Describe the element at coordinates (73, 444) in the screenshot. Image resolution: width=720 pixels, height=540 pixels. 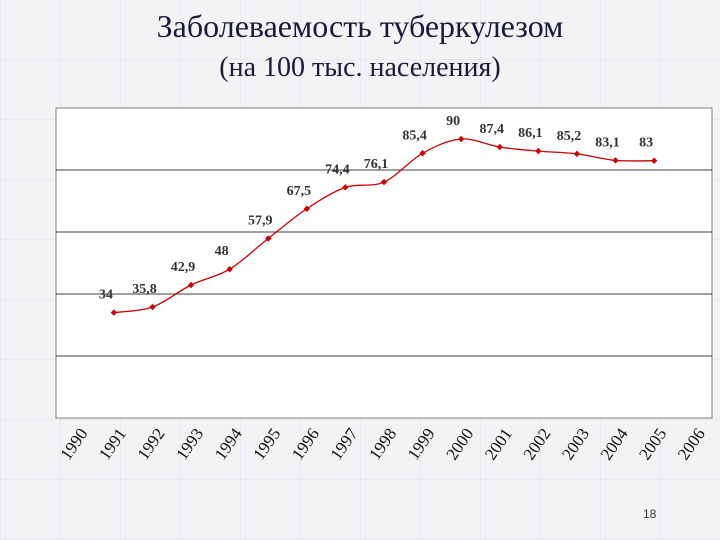
I see `x-tick-label: 1990` at that location.